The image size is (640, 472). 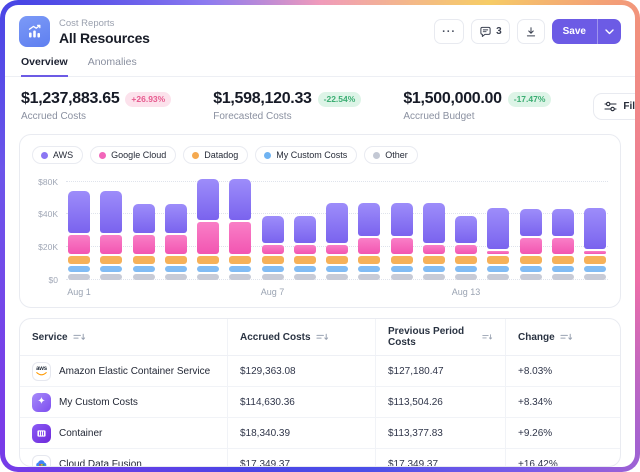 I want to click on column-header-previous-period-costs: Previous Period Costs, so click(x=440, y=337).